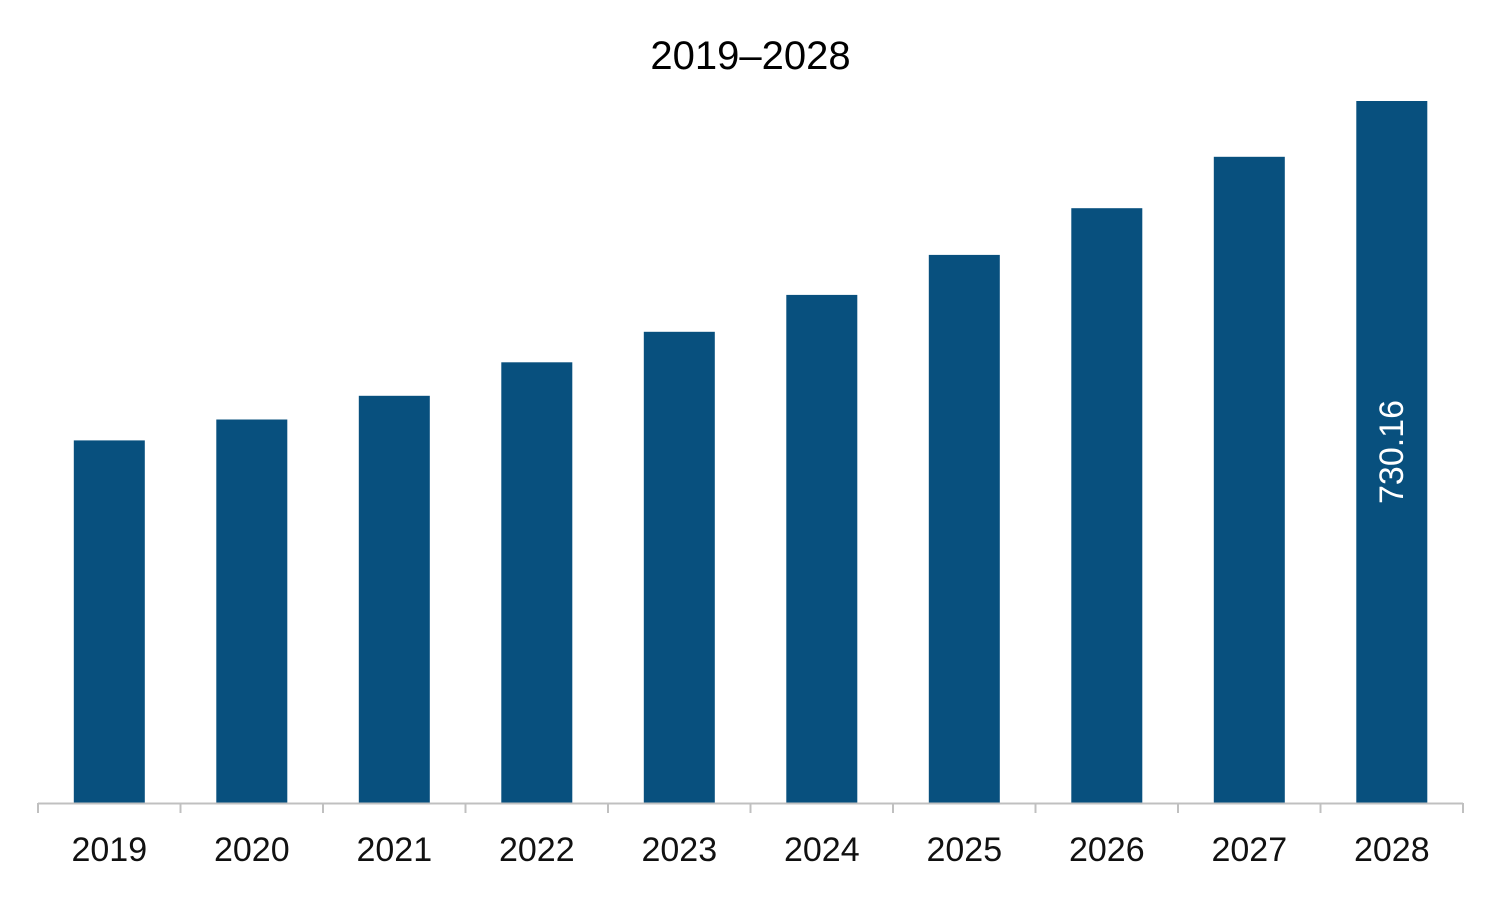  I want to click on bar-2019, so click(109, 621).